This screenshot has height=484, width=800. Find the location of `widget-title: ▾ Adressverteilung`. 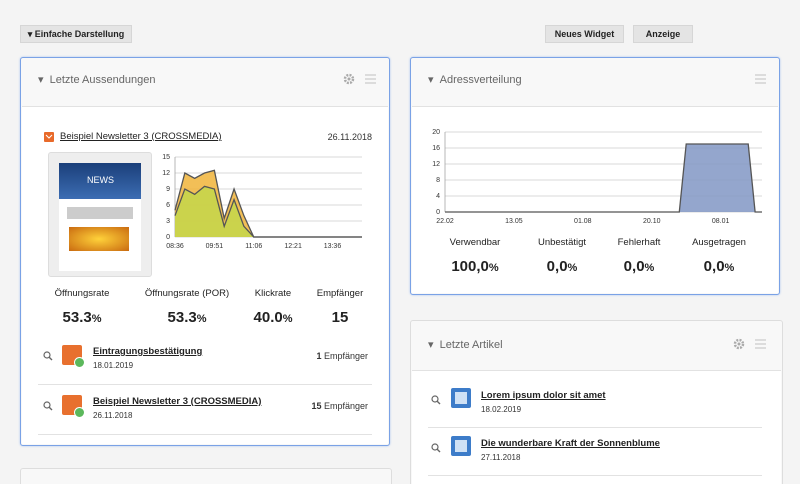

widget-title: ▾ Adressverteilung is located at coordinates (475, 80).